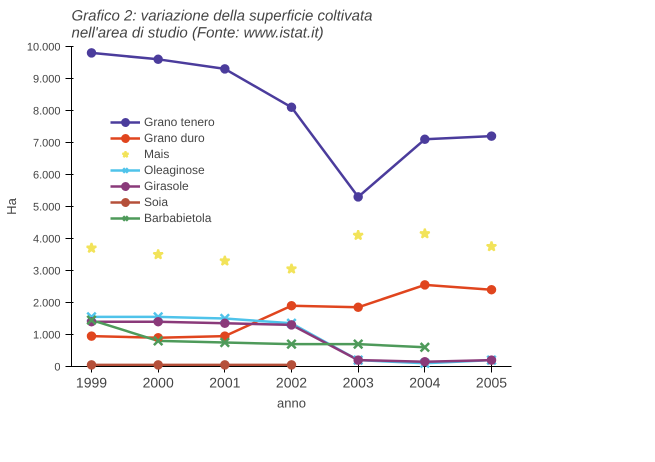 This screenshot has height=462, width=655. What do you see at coordinates (46, 240) in the screenshot?
I see `y-tick-label: 4.000` at bounding box center [46, 240].